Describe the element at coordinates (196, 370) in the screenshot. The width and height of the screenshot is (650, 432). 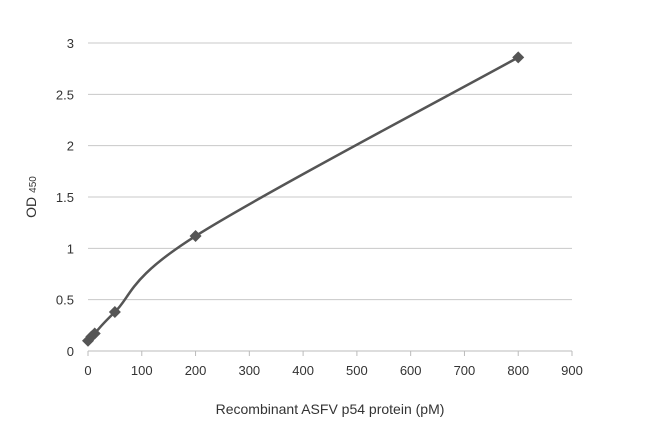
I see `x-tick-label: 200` at that location.